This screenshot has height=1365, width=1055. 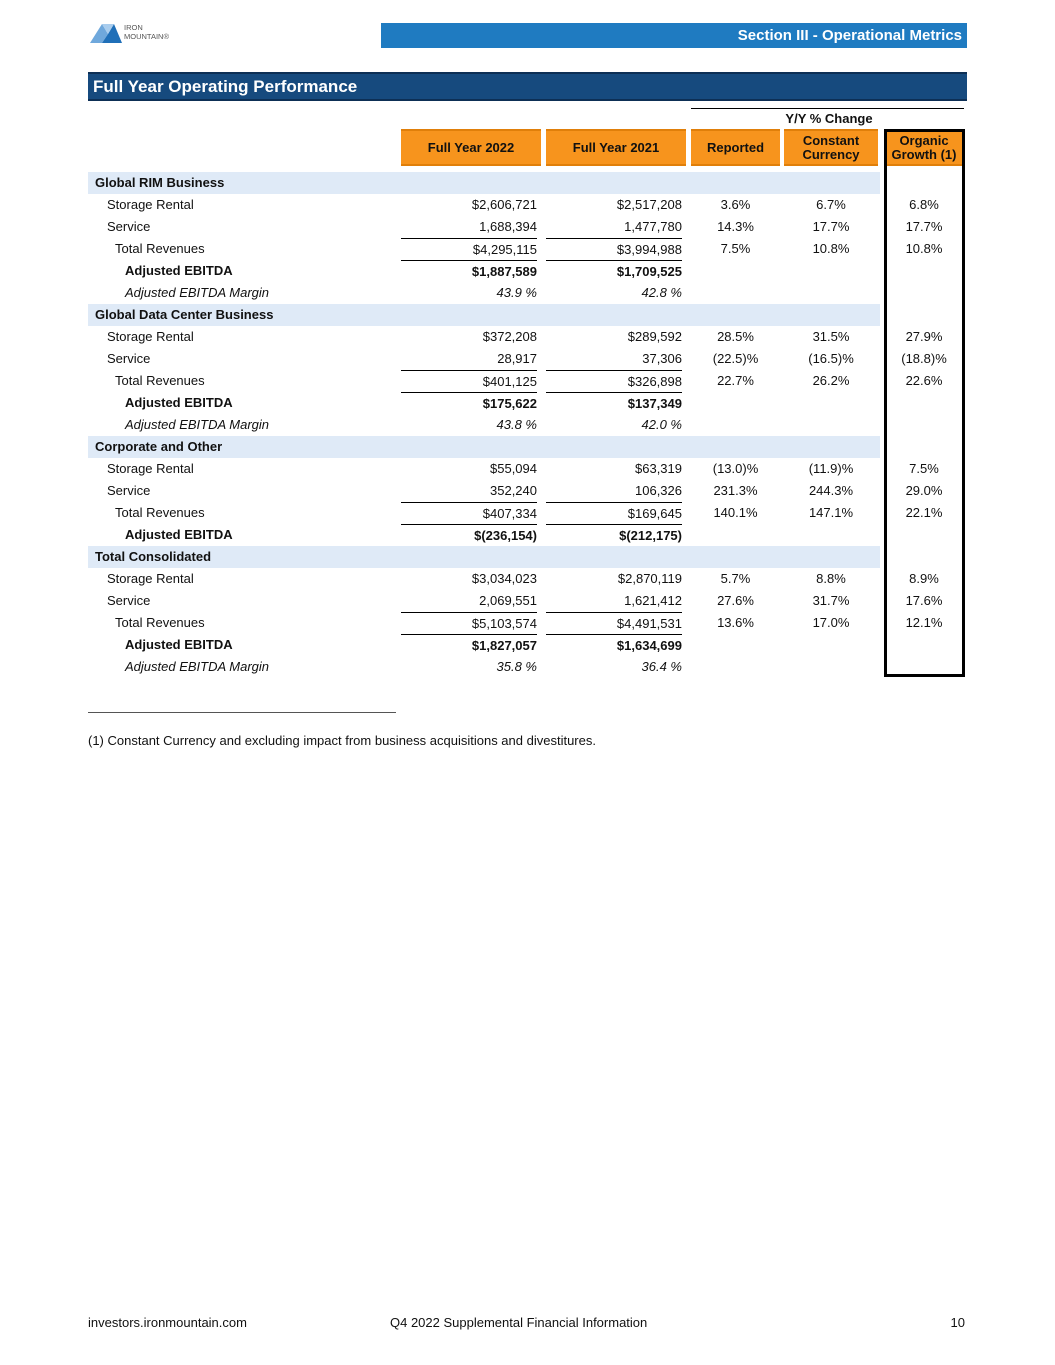 I want to click on value-cell: 8.8%, so click(x=831, y=578).